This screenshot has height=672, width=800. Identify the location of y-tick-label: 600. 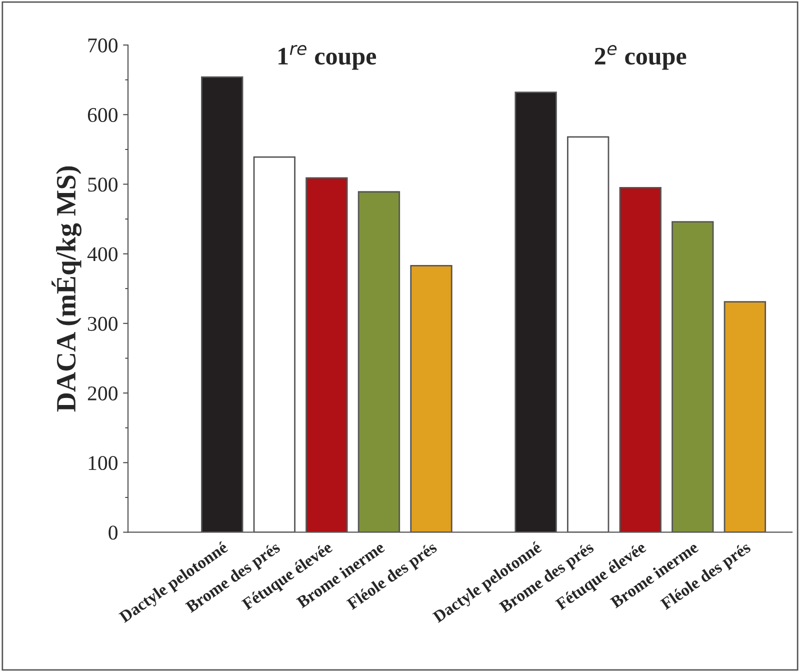
(103, 115).